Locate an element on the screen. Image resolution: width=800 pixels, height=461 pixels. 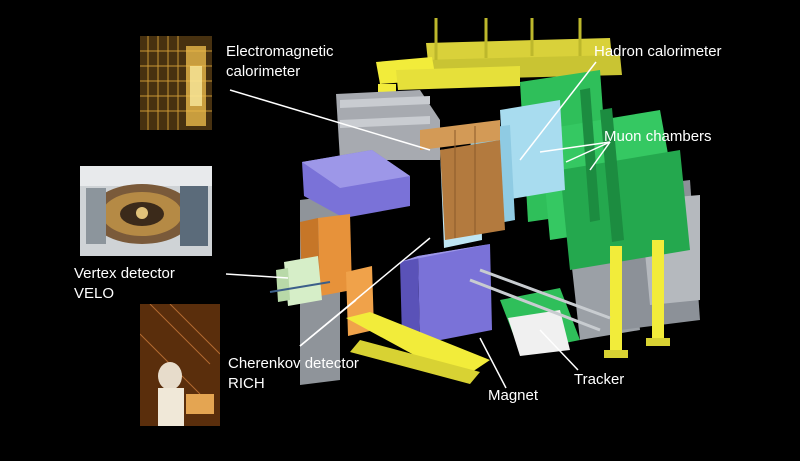
label-cherenkov-detector-line1: Cherenkov detector is located at coordinates (293, 363).